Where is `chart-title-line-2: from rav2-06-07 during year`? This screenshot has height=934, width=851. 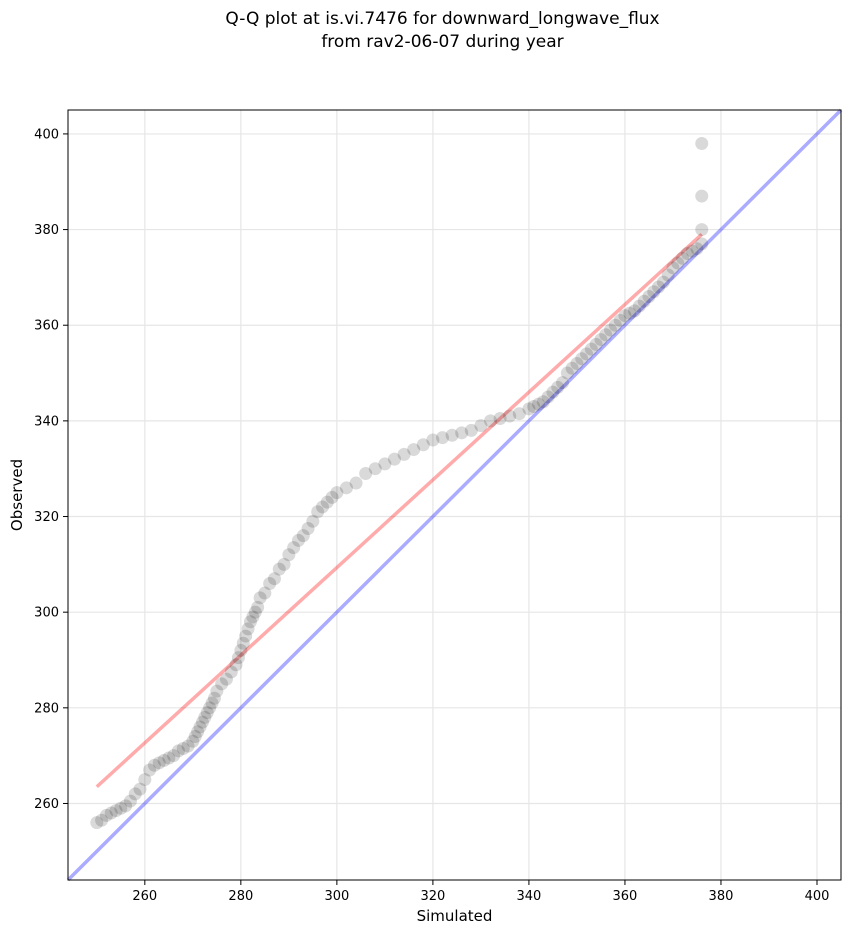
chart-title-line-2: from rav2-06-07 during year is located at coordinates (442, 42).